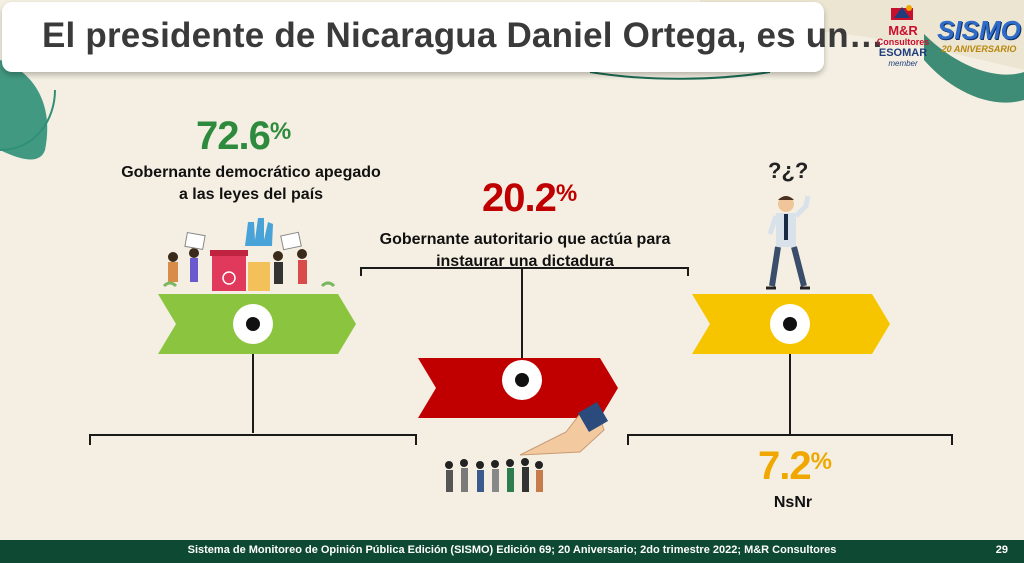 The width and height of the screenshot is (1024, 563). What do you see at coordinates (525, 239) in the screenshot?
I see `label-line-1: Gobernante autoritario que actúa para` at bounding box center [525, 239].